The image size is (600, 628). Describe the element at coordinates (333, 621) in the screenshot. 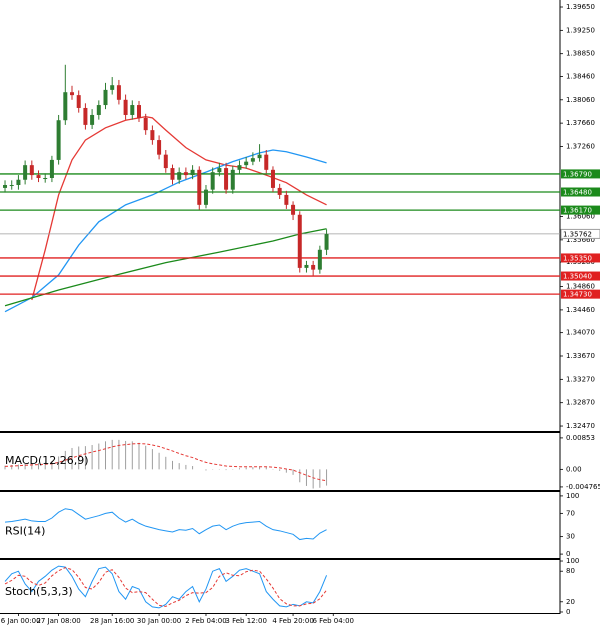

I see `x-tick-label: 6 Feb 04:00` at that location.